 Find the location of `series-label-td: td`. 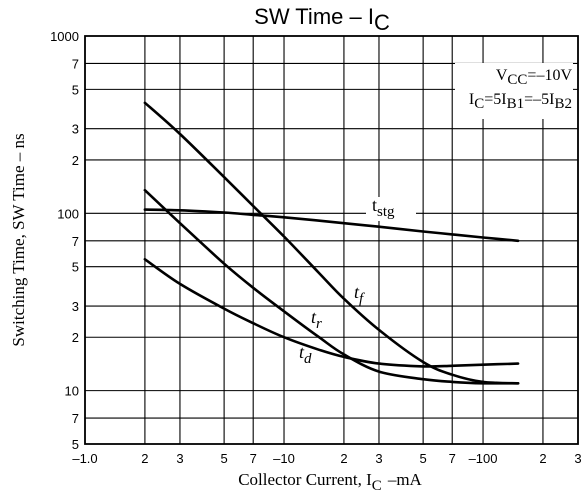

series-label-td: td is located at coordinates (305, 354).